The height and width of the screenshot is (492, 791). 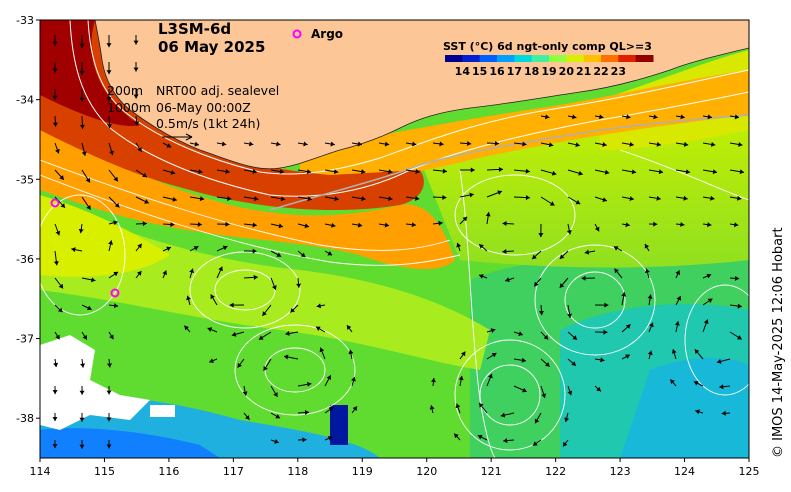 I want to click on colorbar-tick-label: 15, so click(x=479, y=71).